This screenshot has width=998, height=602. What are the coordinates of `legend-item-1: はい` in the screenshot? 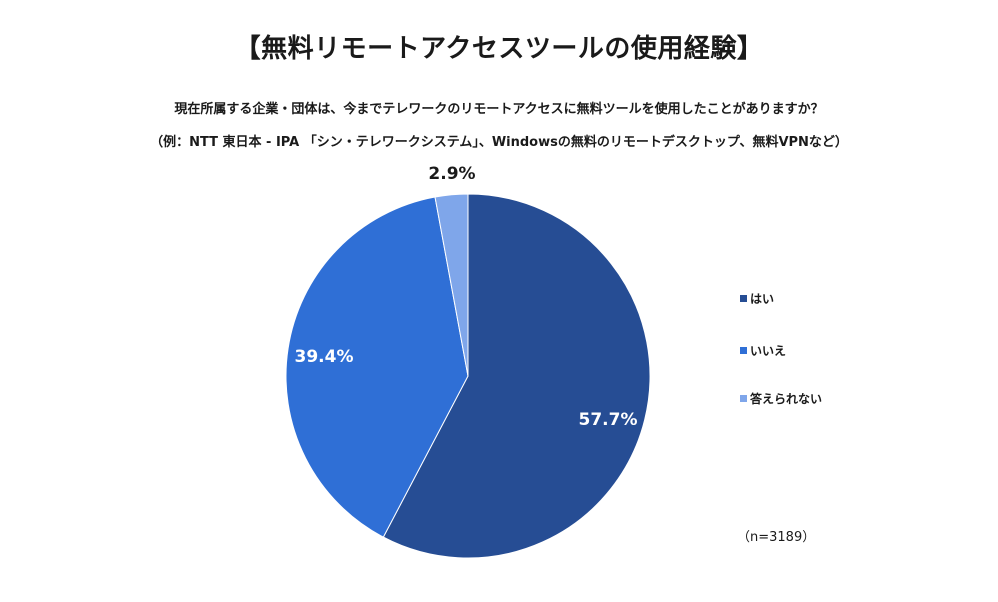 It's located at (757, 298).